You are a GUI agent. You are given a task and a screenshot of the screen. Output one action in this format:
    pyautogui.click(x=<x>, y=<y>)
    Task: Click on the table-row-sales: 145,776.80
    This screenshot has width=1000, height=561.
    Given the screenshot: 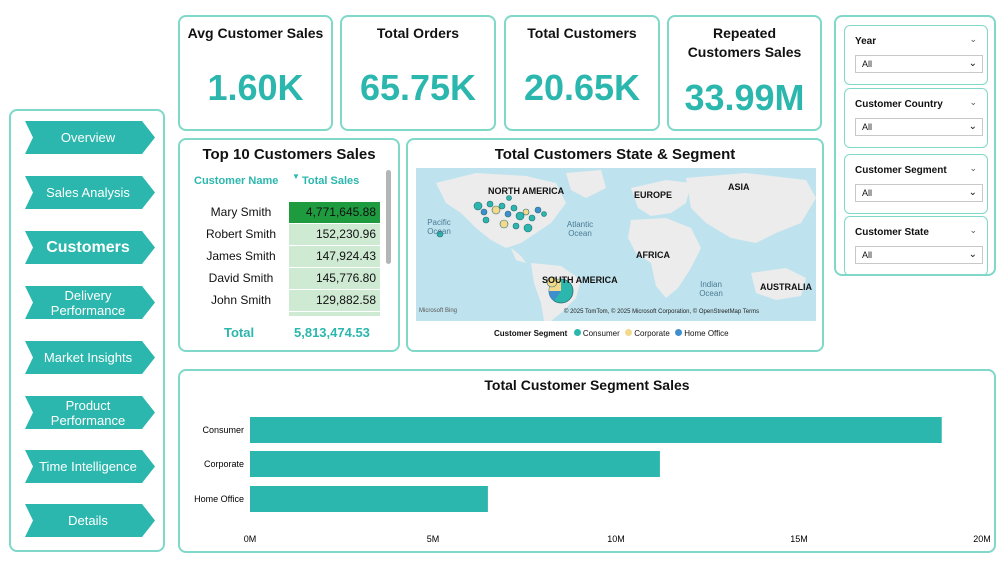 What is the action you would take?
    pyautogui.click(x=334, y=278)
    